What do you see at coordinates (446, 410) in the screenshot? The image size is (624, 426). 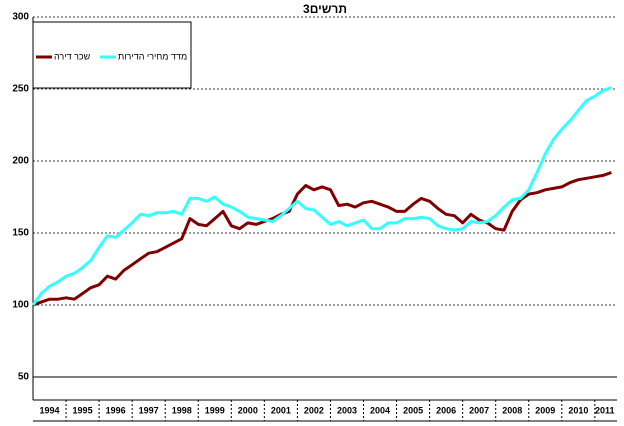 I see `x-tick-label: 2006` at bounding box center [446, 410].